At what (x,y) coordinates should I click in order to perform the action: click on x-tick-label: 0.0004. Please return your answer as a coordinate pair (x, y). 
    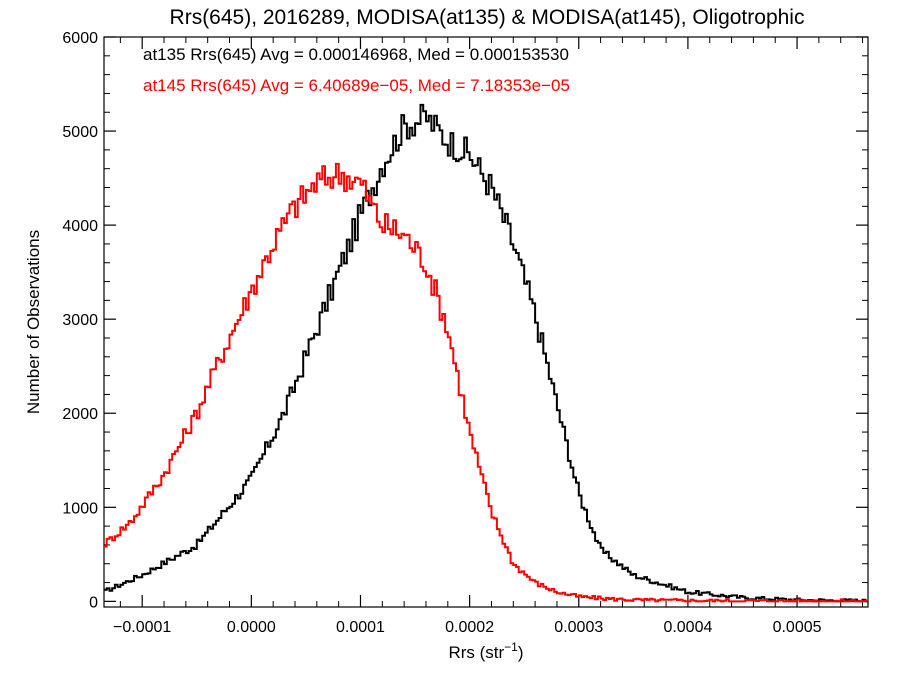
    Looking at the image, I should click on (687, 627).